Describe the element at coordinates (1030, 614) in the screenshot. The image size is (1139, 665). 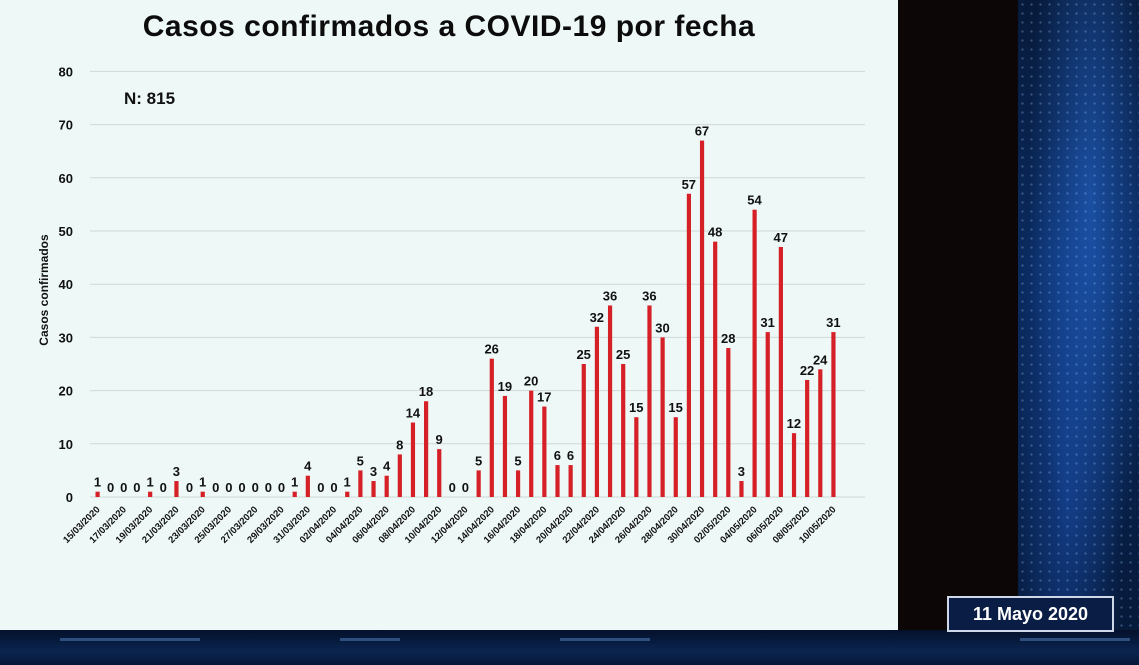
I see `date-badge: 11 Mayo 2020` at that location.